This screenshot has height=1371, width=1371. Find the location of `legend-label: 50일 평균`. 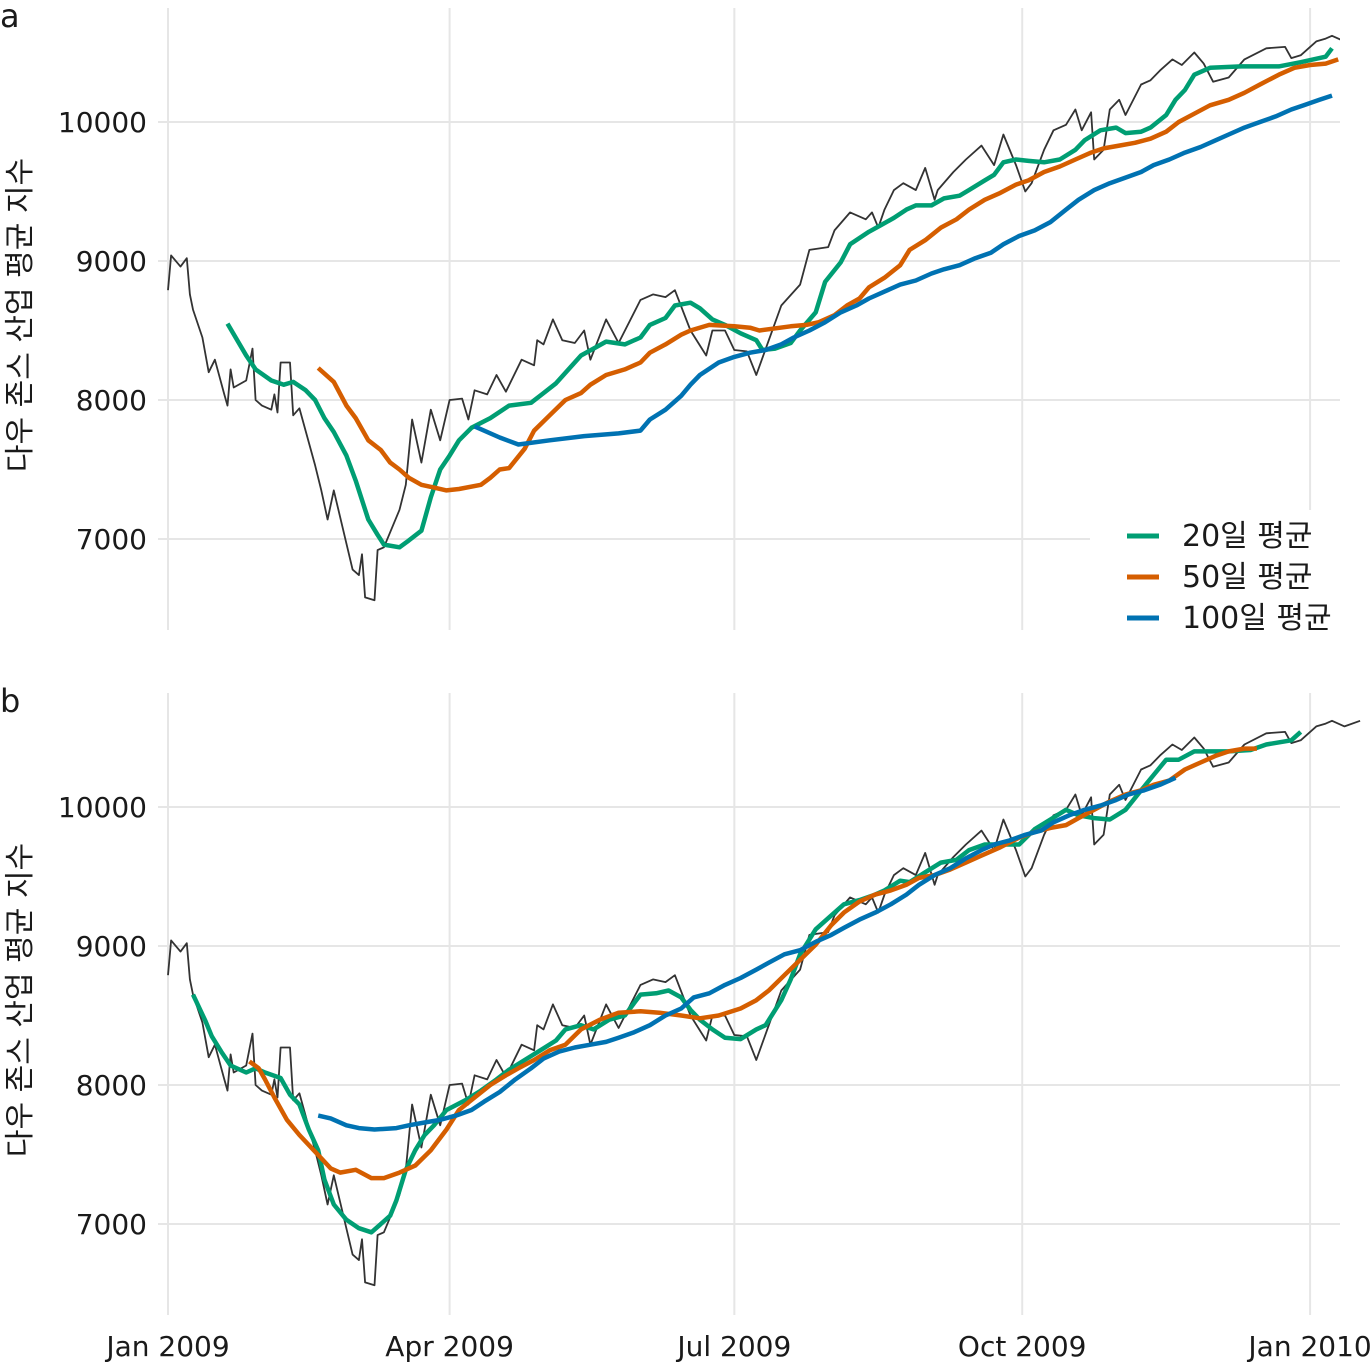

legend-label: 50일 평균 is located at coordinates (1247, 577).